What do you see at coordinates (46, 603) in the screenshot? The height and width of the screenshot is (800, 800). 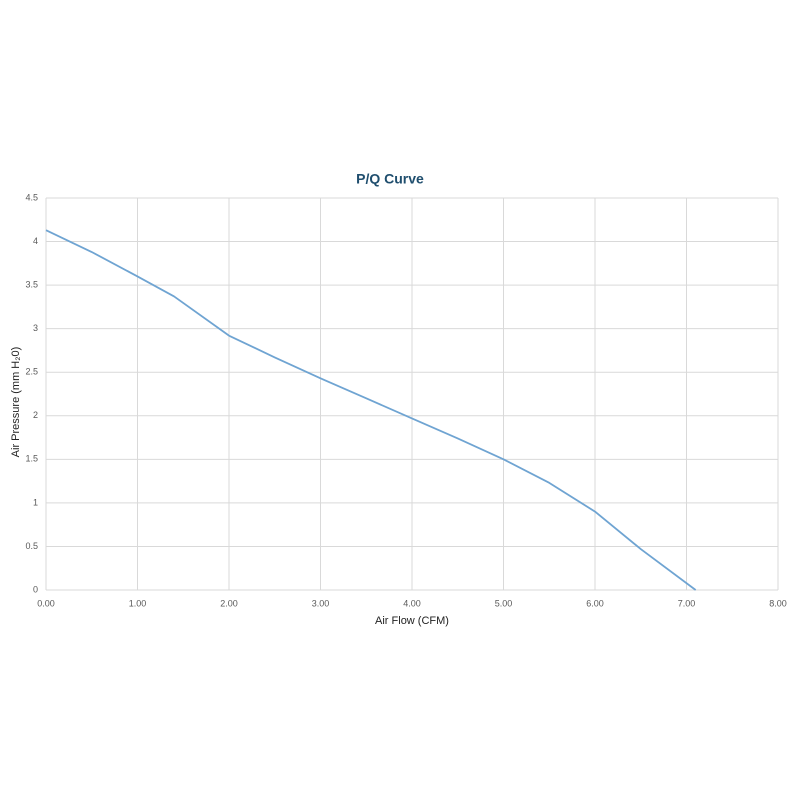 I see `x-tick-label: 0.00` at bounding box center [46, 603].